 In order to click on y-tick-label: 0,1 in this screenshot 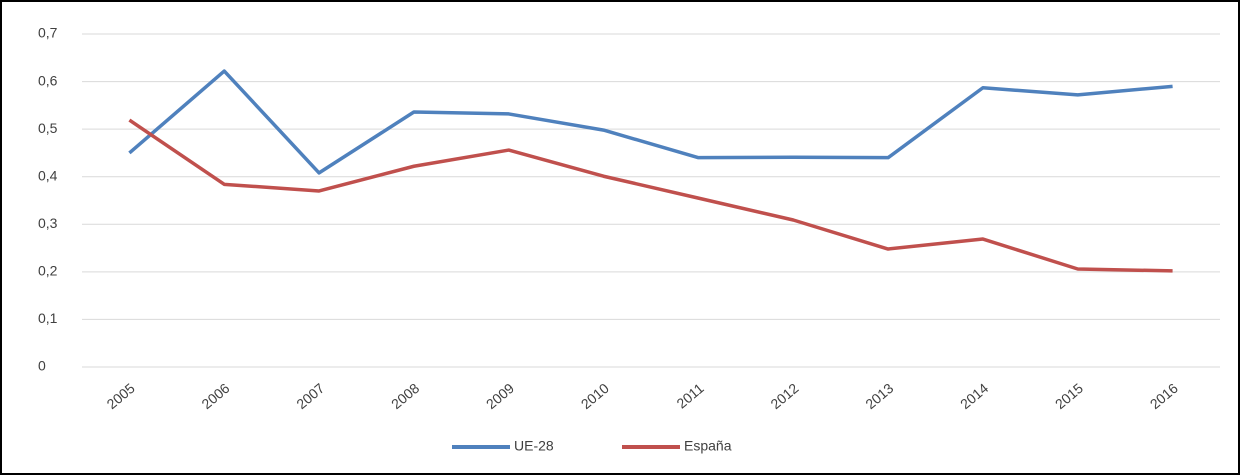, I will do `click(48, 318)`.